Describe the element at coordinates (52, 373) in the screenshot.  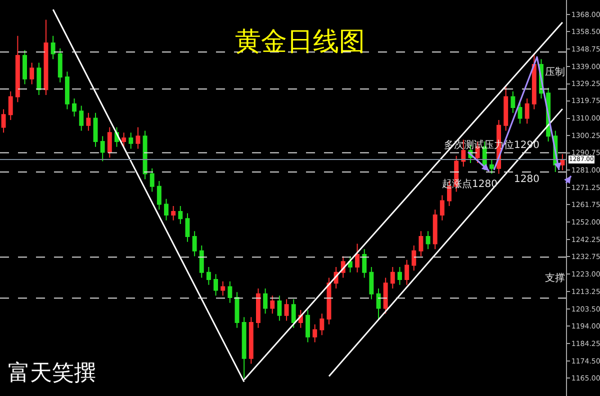
I see `annotation: 富天笑撰` at that location.